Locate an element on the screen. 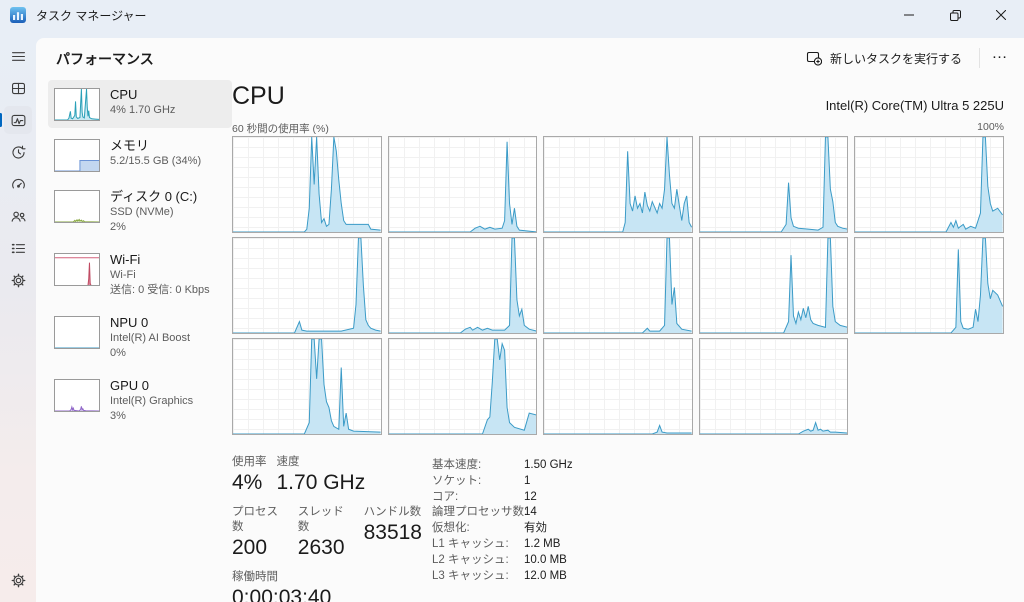 The height and width of the screenshot is (602, 1024). axis-label-left: 60 秒間の使用率 (%) is located at coordinates (280, 129).